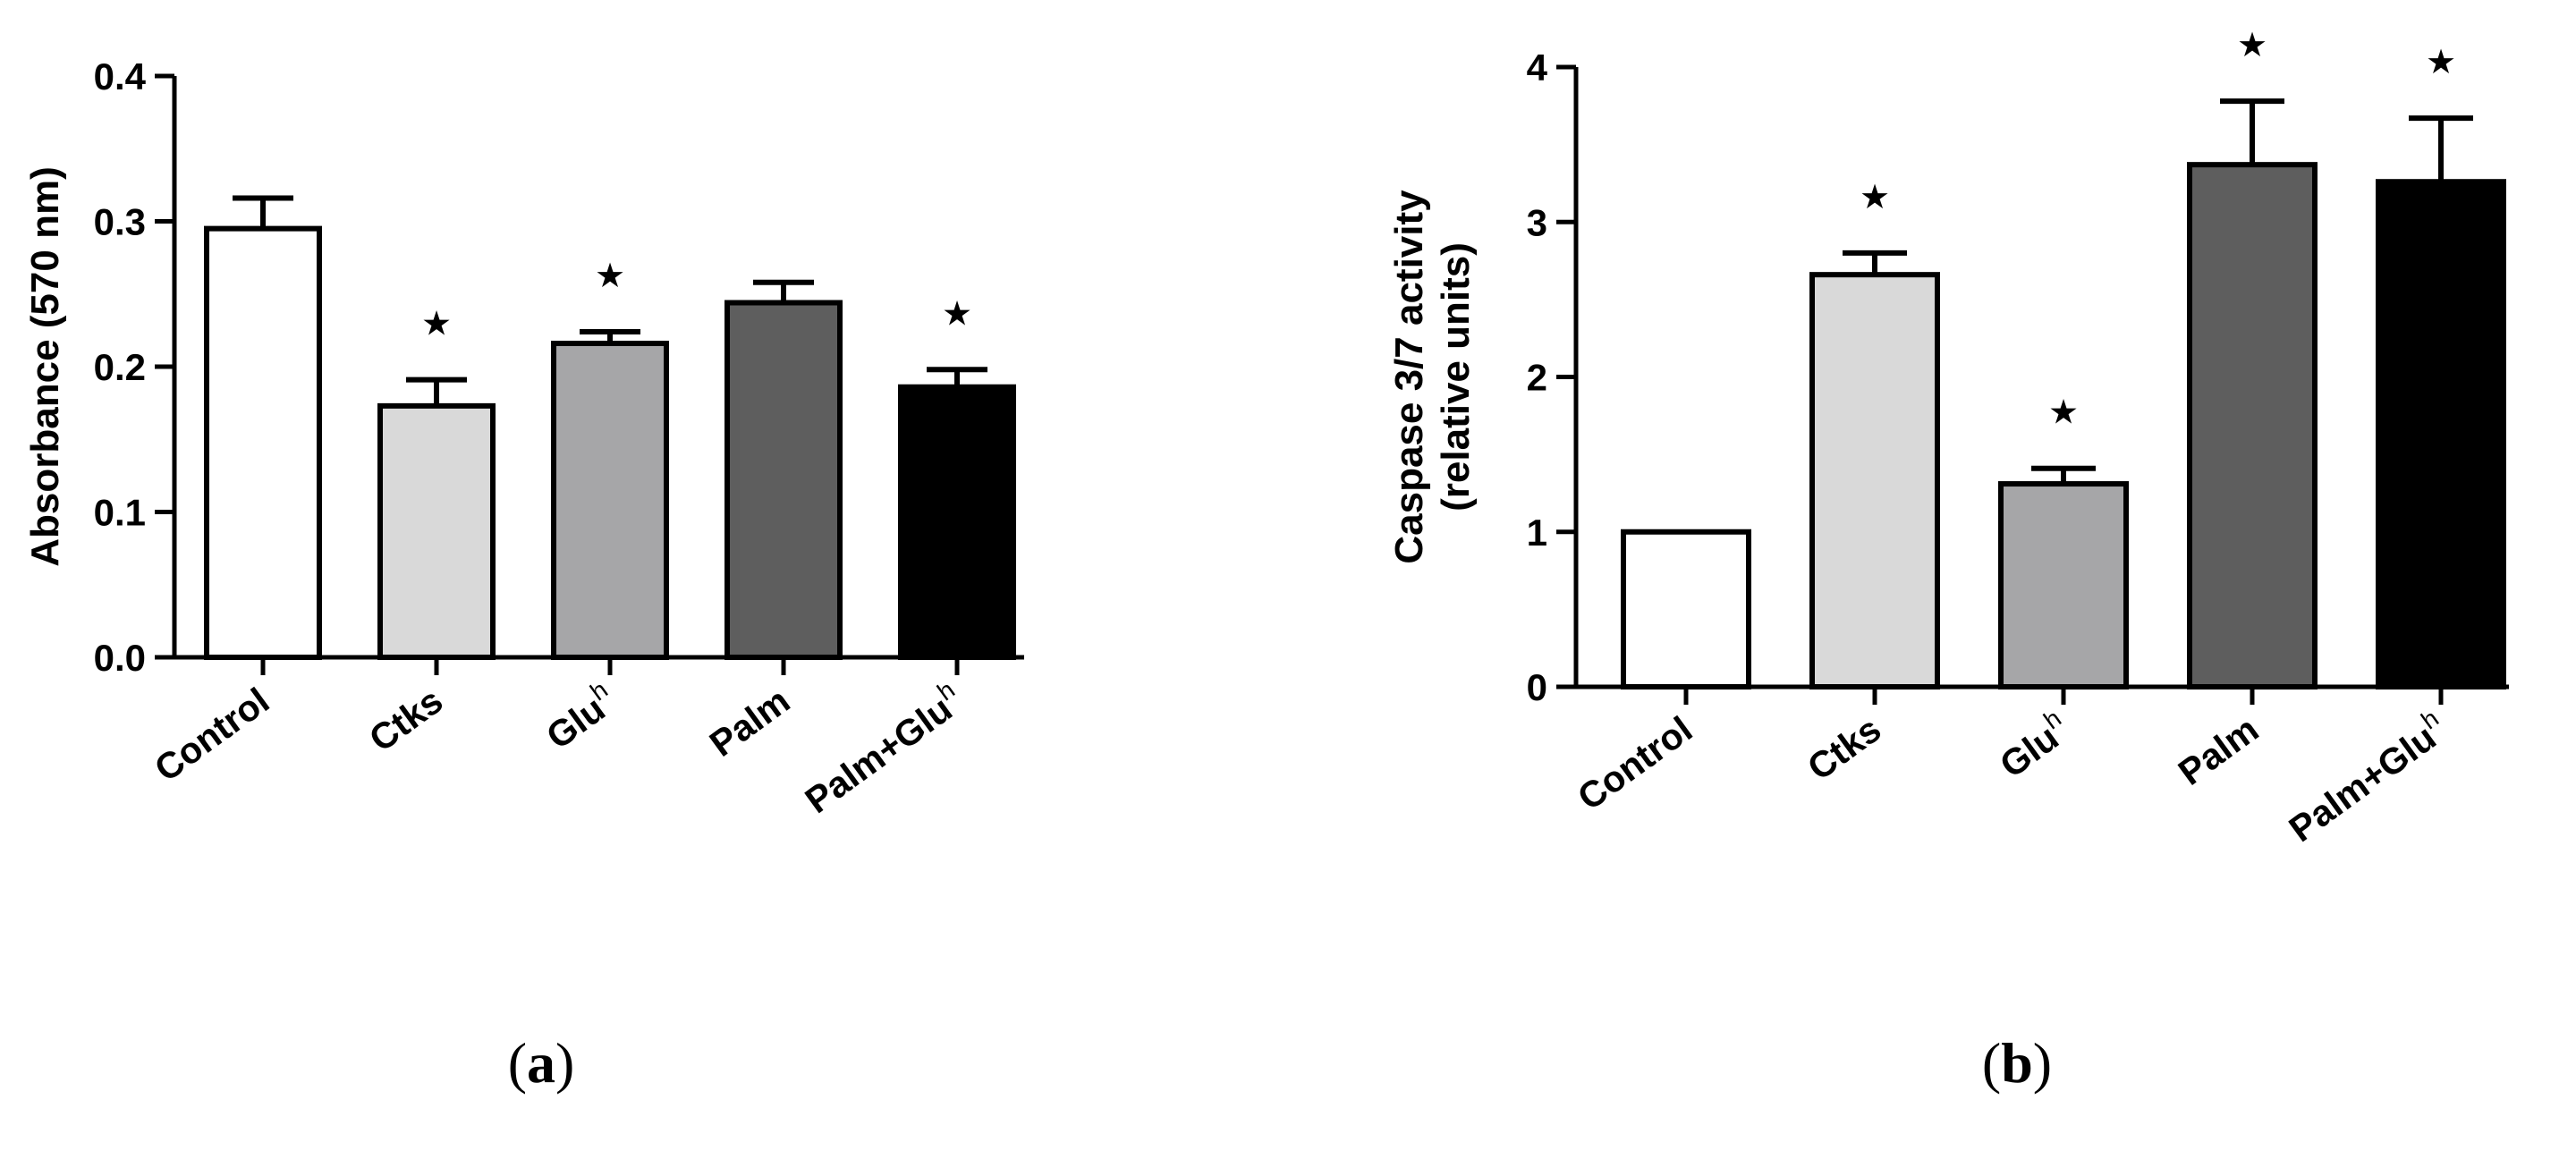 The width and height of the screenshot is (2576, 1159). What do you see at coordinates (120, 222) in the screenshot?
I see `chart-a-y-tick-label: 0.3` at bounding box center [120, 222].